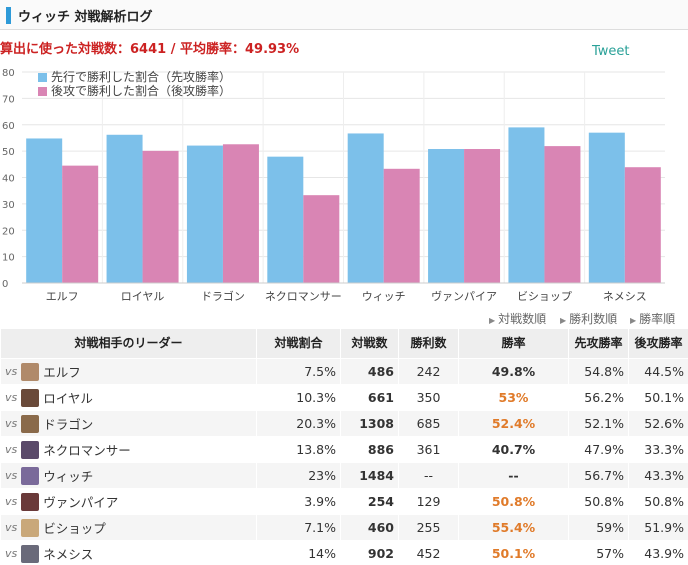  What do you see at coordinates (128, 501) in the screenshot?
I see `leader-cell: vs ヴァンパイア` at bounding box center [128, 501].